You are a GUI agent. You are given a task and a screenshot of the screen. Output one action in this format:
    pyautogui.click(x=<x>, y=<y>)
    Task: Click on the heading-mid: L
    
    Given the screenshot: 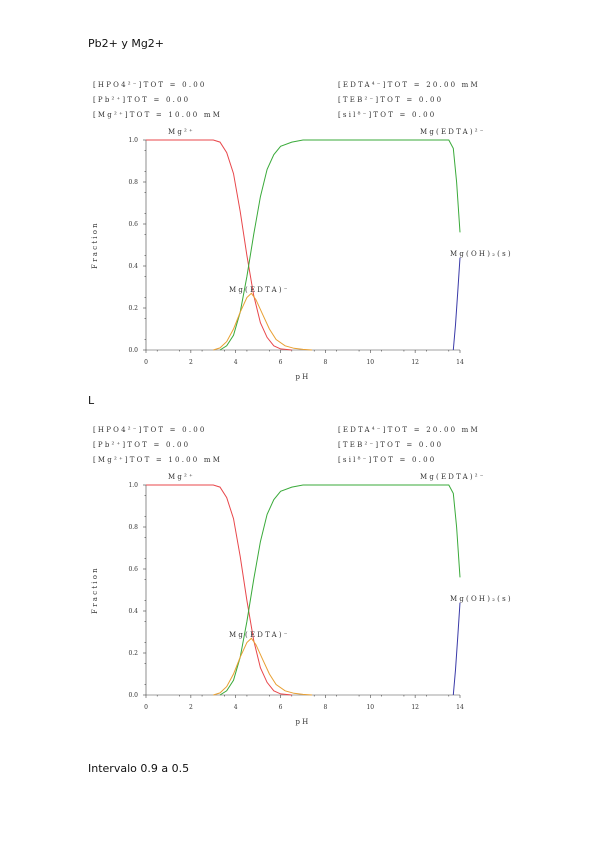 What is the action you would take?
    pyautogui.click(x=91, y=400)
    